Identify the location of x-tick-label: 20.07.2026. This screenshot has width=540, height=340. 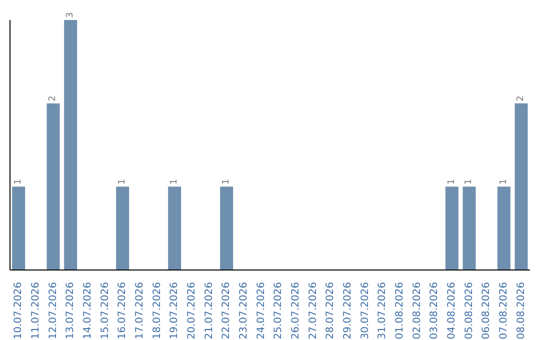
(192, 311).